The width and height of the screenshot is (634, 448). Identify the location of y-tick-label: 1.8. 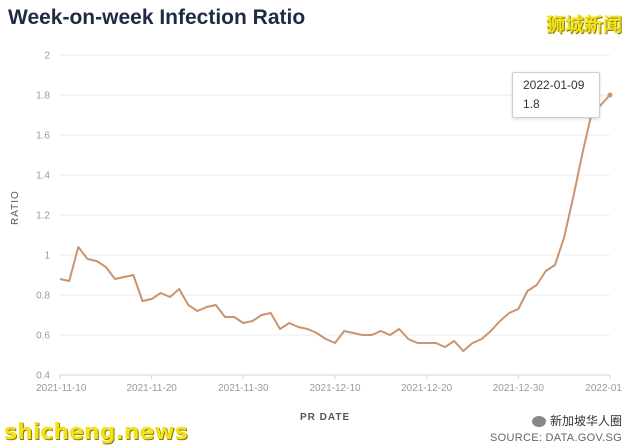
(43, 96).